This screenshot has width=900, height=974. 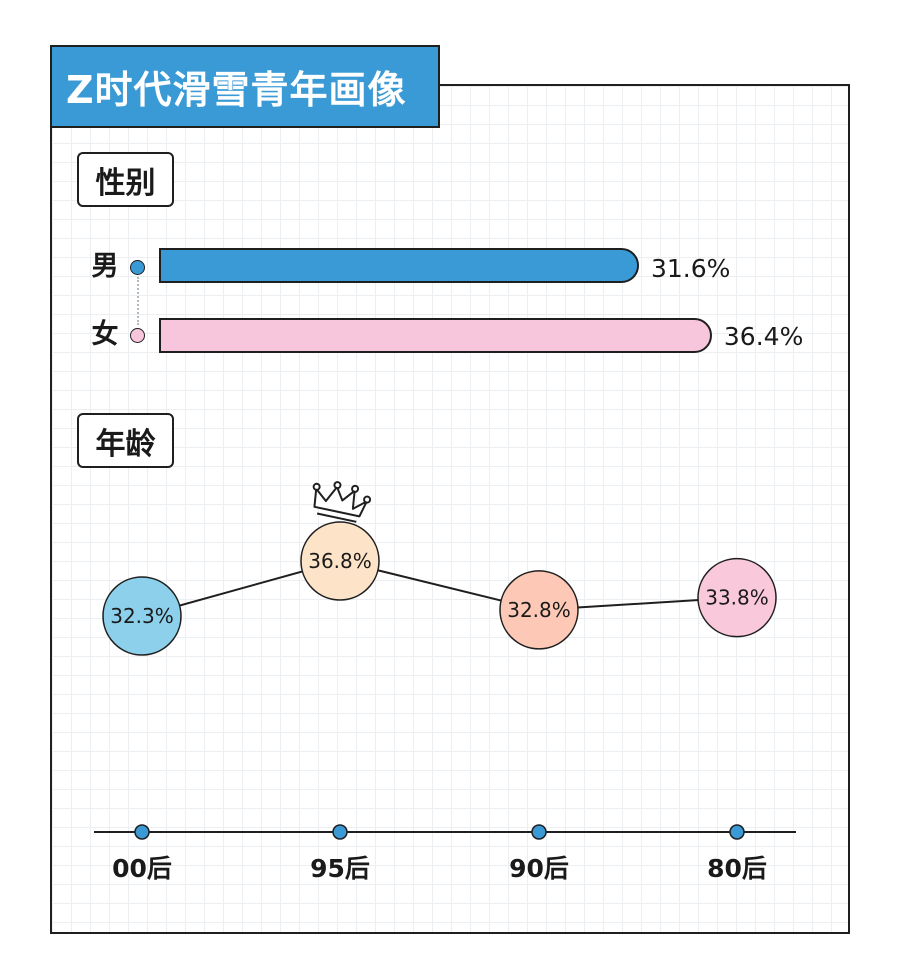 What do you see at coordinates (138, 301) in the screenshot?
I see `gender-connector-line` at bounding box center [138, 301].